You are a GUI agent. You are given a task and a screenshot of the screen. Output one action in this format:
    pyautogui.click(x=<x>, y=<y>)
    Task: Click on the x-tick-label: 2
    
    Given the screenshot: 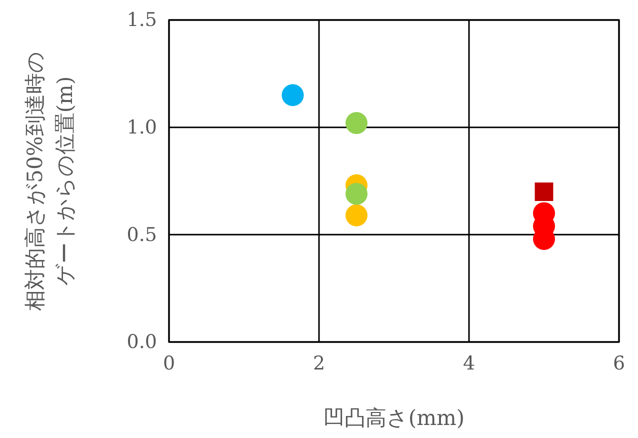 What is the action you would take?
    pyautogui.click(x=319, y=363)
    